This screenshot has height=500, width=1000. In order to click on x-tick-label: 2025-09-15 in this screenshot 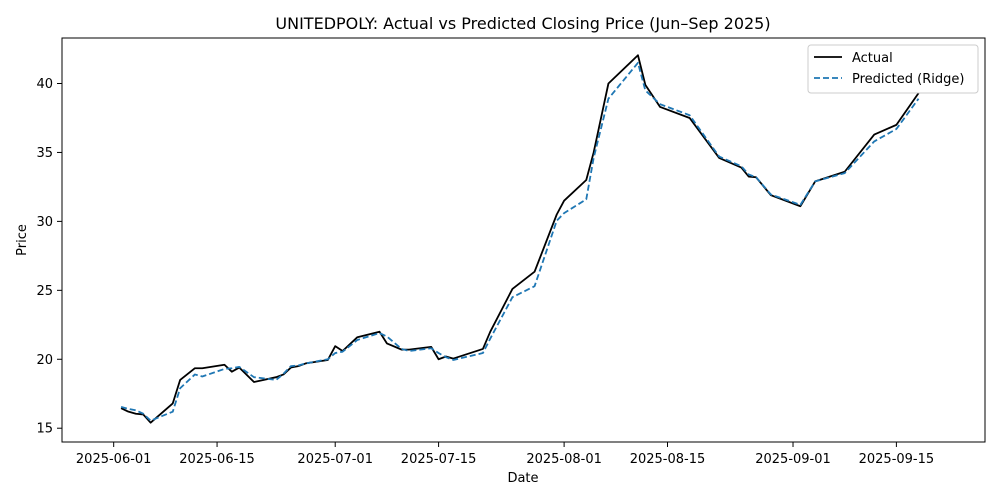, I will do `click(897, 459)`.